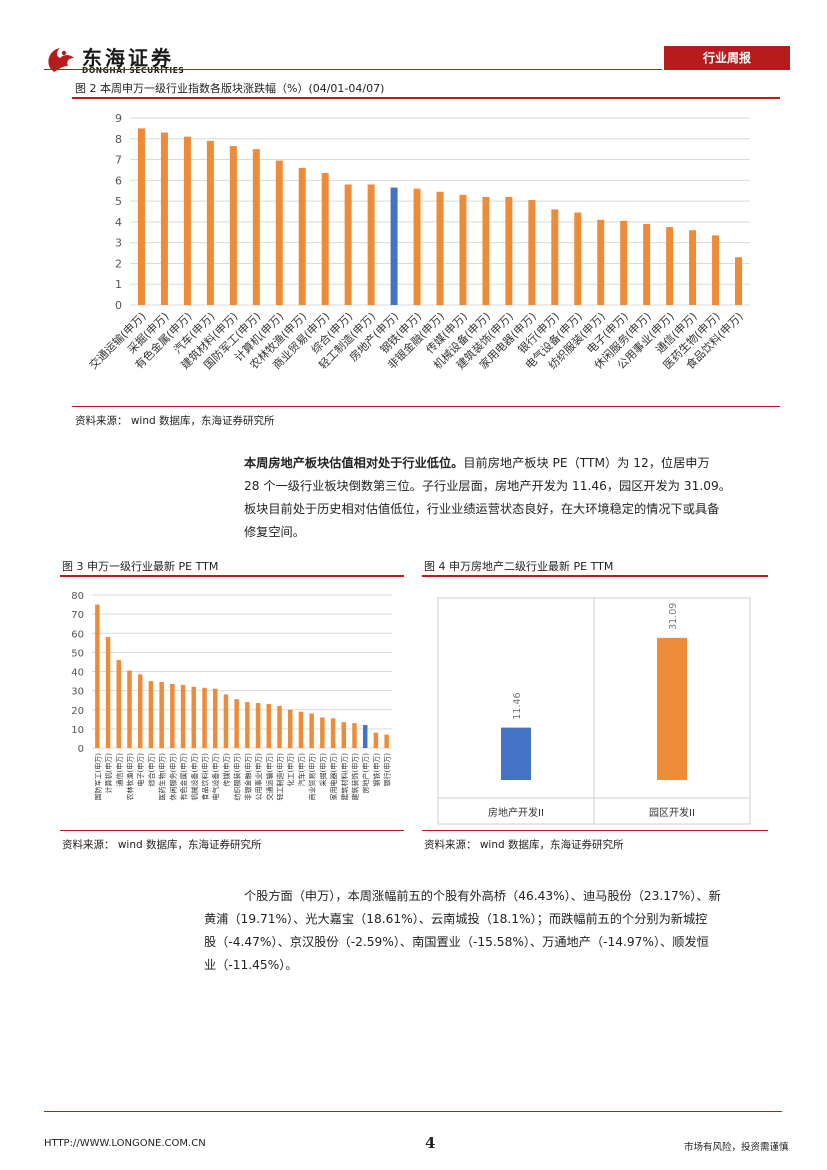 Image resolution: width=827 pixels, height=1170 pixels. What do you see at coordinates (81, 749) in the screenshot?
I see `y-tick-label: 0` at bounding box center [81, 749].